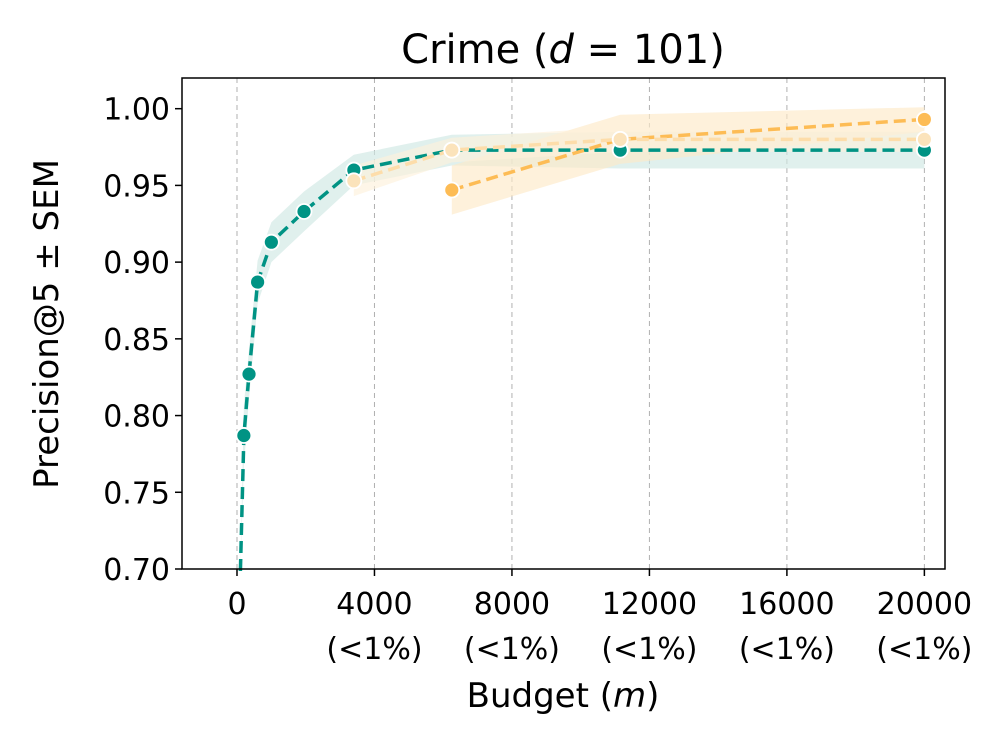  Describe the element at coordinates (236, 604) in the screenshot. I see `x-tick-label: 0` at that location.